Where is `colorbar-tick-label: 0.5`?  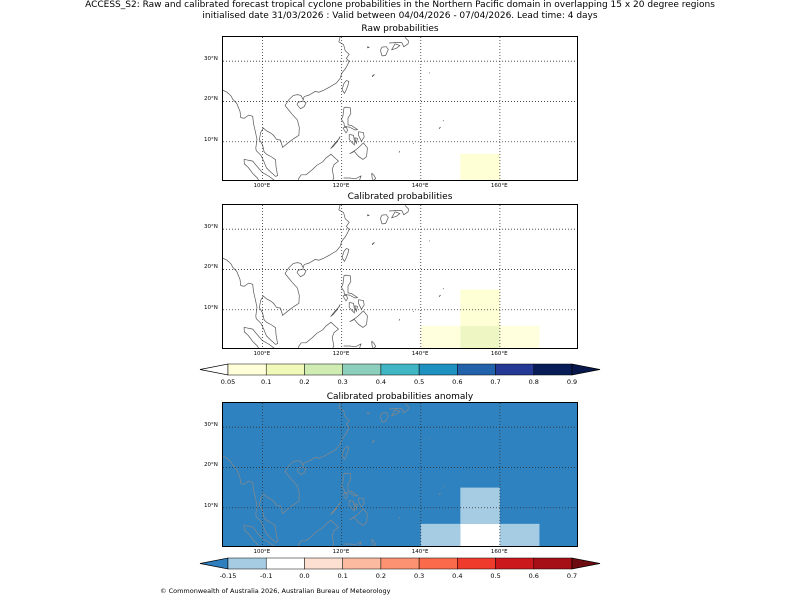 colorbar-tick-label: 0.5 is located at coordinates (419, 382).